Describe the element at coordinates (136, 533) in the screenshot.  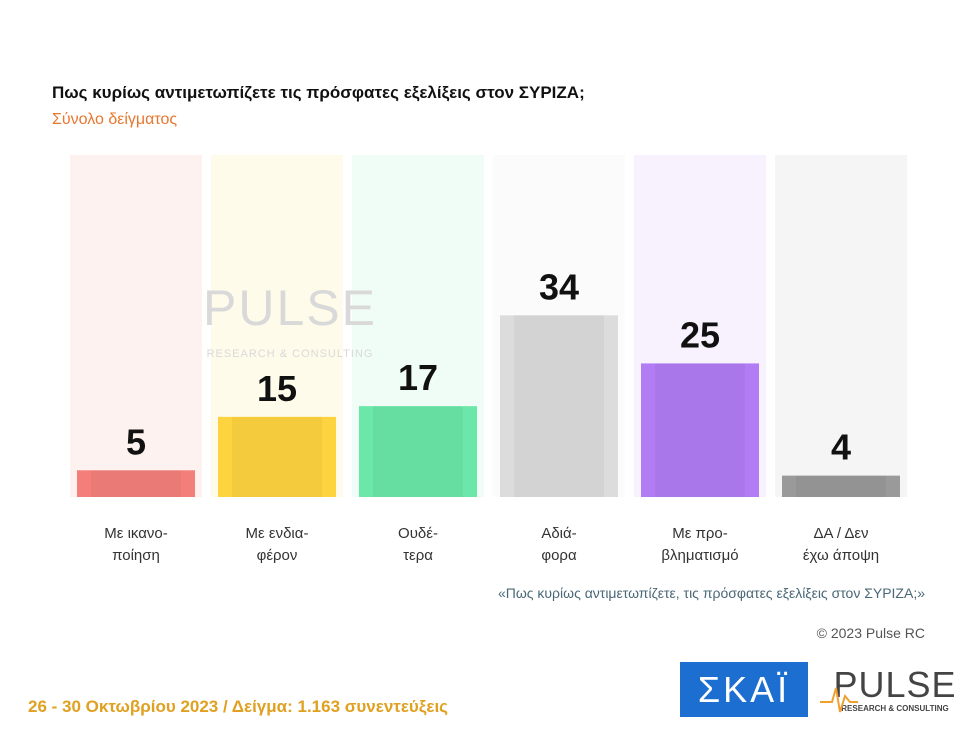
I see `x-tick-label: Με ικανο-` at that location.